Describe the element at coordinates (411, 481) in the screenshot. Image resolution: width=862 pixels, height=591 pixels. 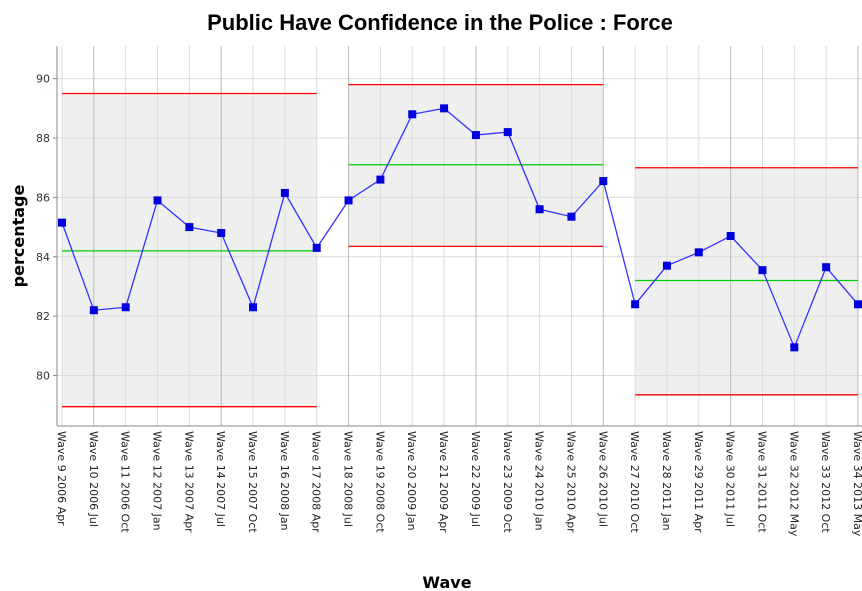
I see `x-tick-label: Wave 20 2009 Jan` at that location.